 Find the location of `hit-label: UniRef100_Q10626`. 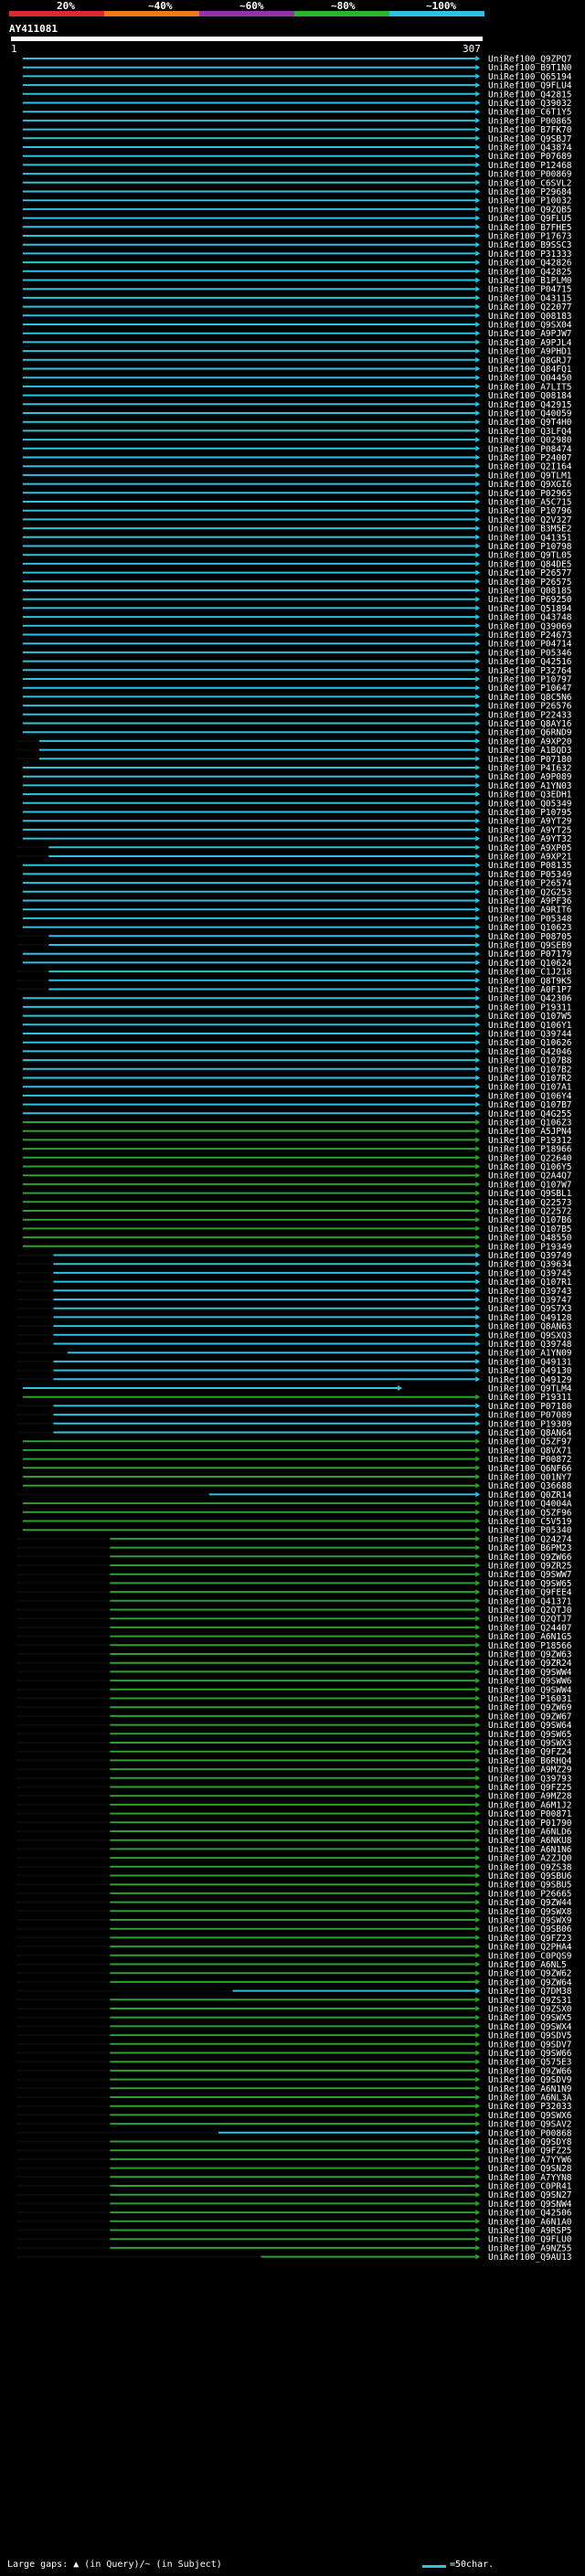

hit-label: UniRef100_Q10626 is located at coordinates (530, 1043).